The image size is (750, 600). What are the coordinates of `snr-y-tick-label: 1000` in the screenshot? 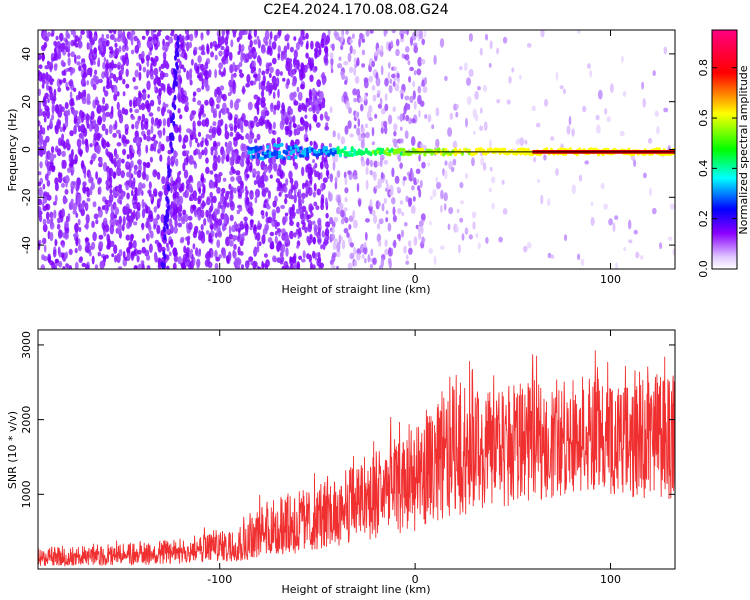 It's located at (26, 494).